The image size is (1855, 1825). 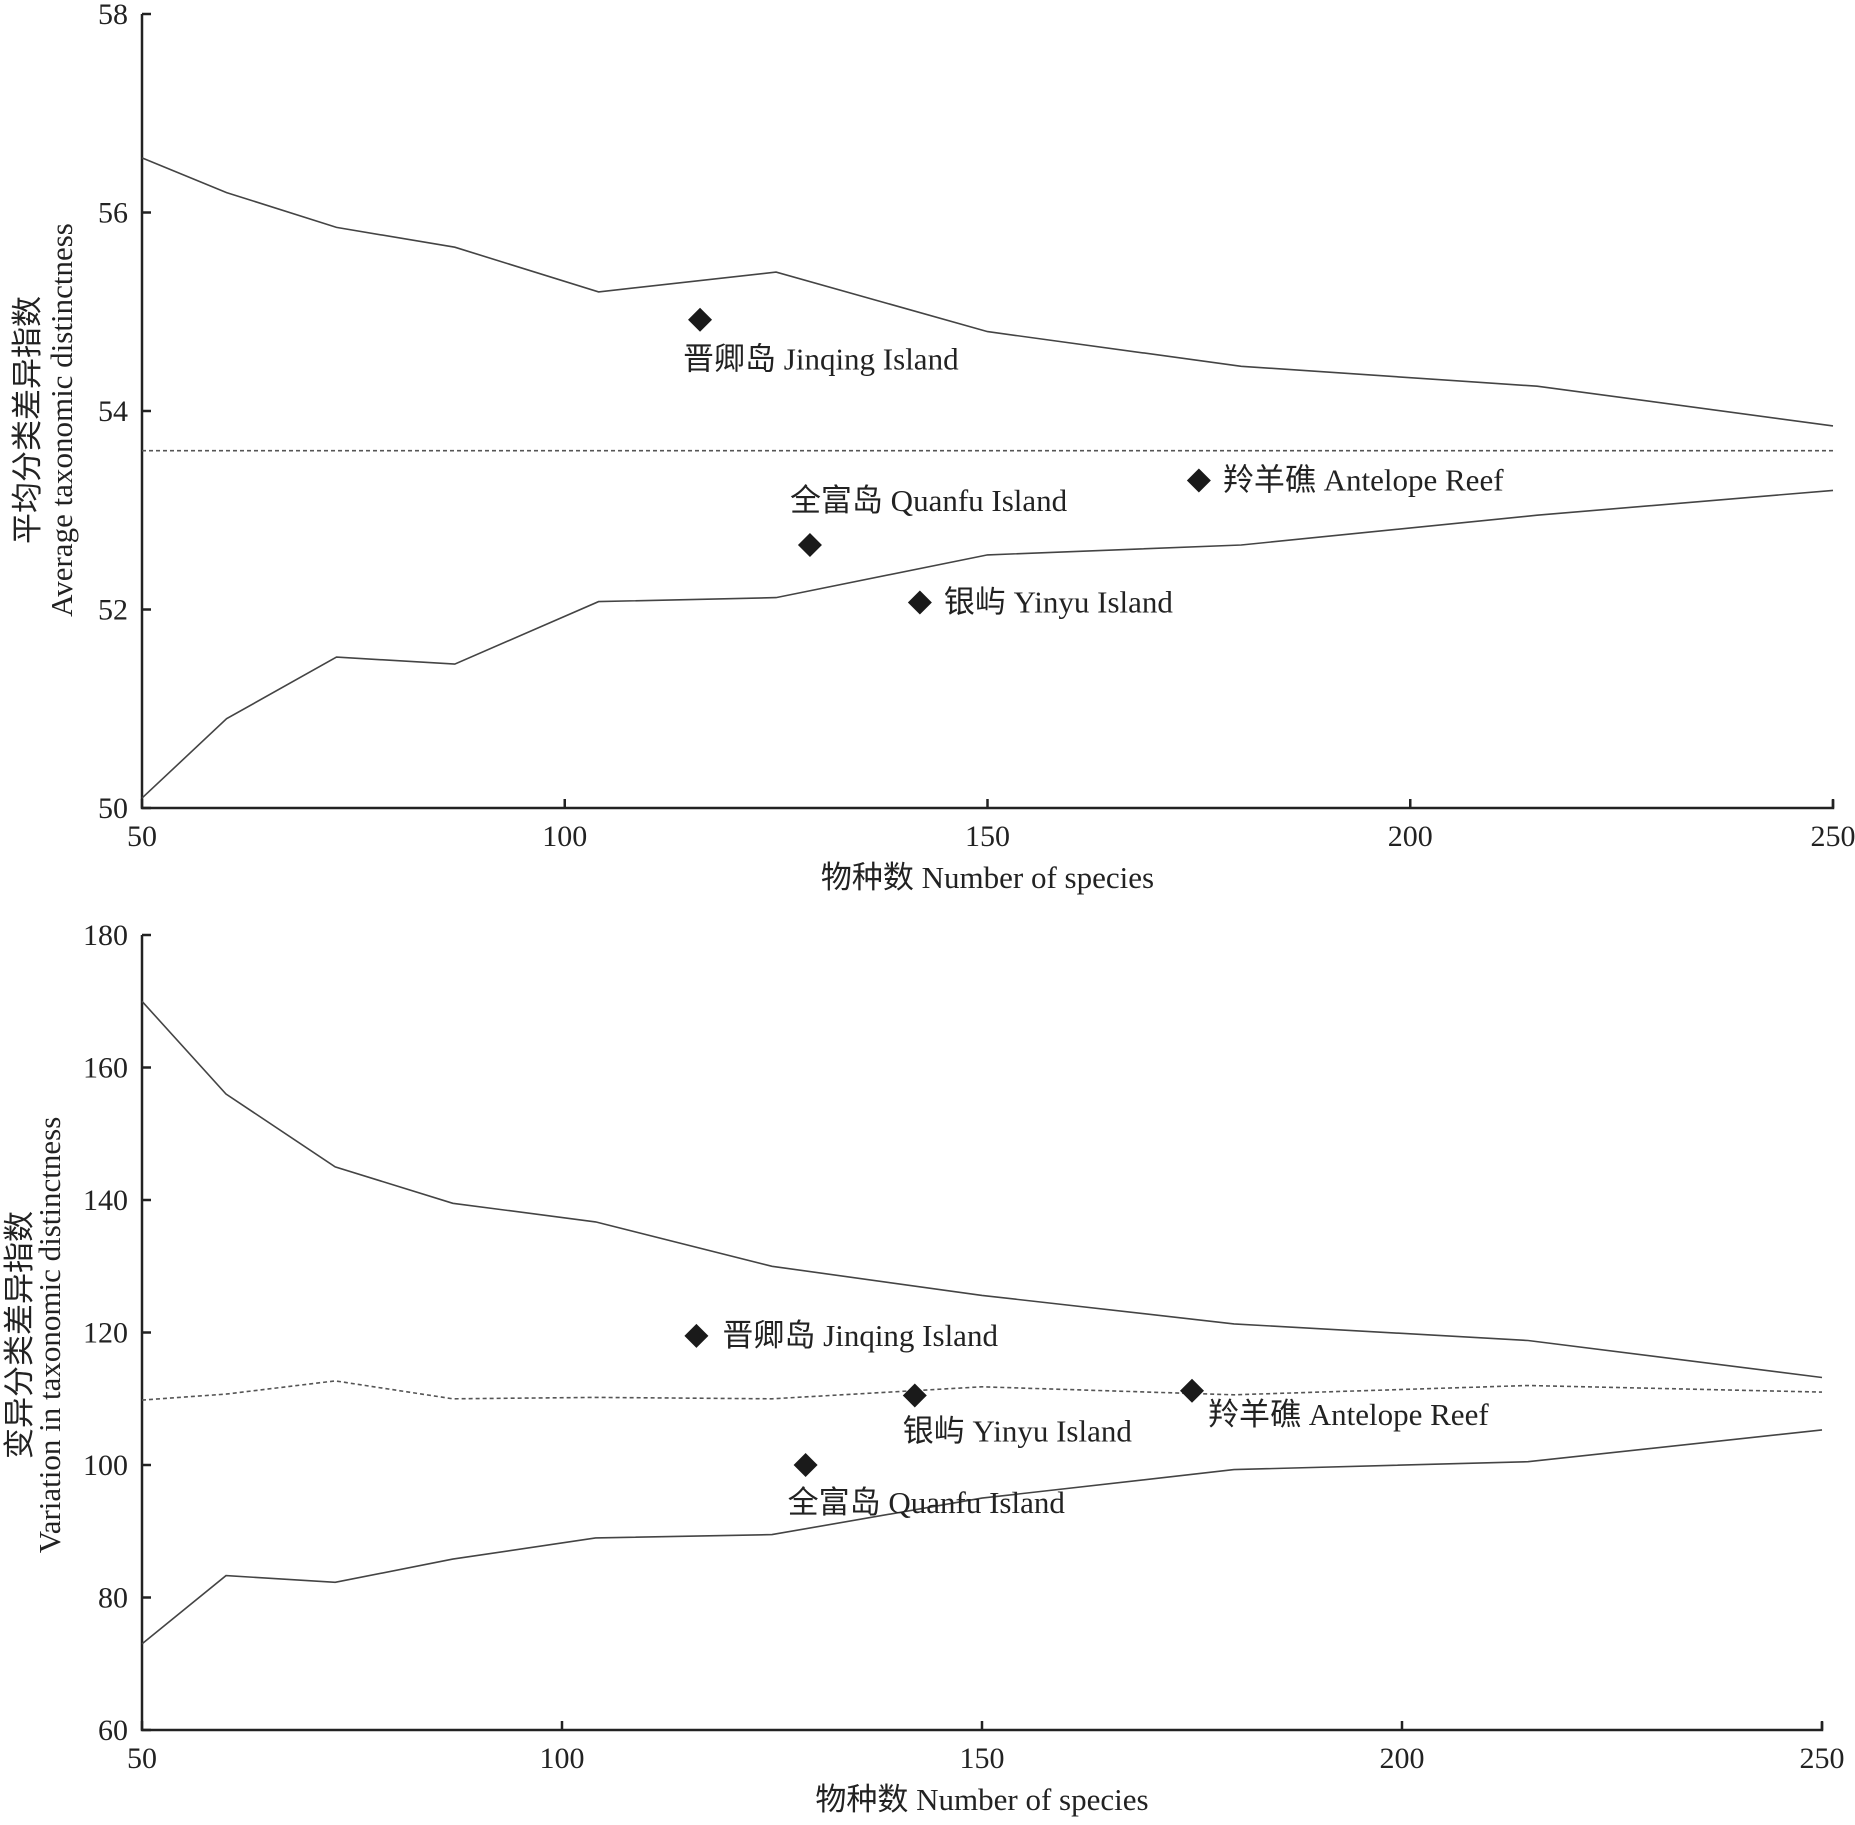 What do you see at coordinates (113, 1730) in the screenshot?
I see `y-tick-label: 60` at bounding box center [113, 1730].